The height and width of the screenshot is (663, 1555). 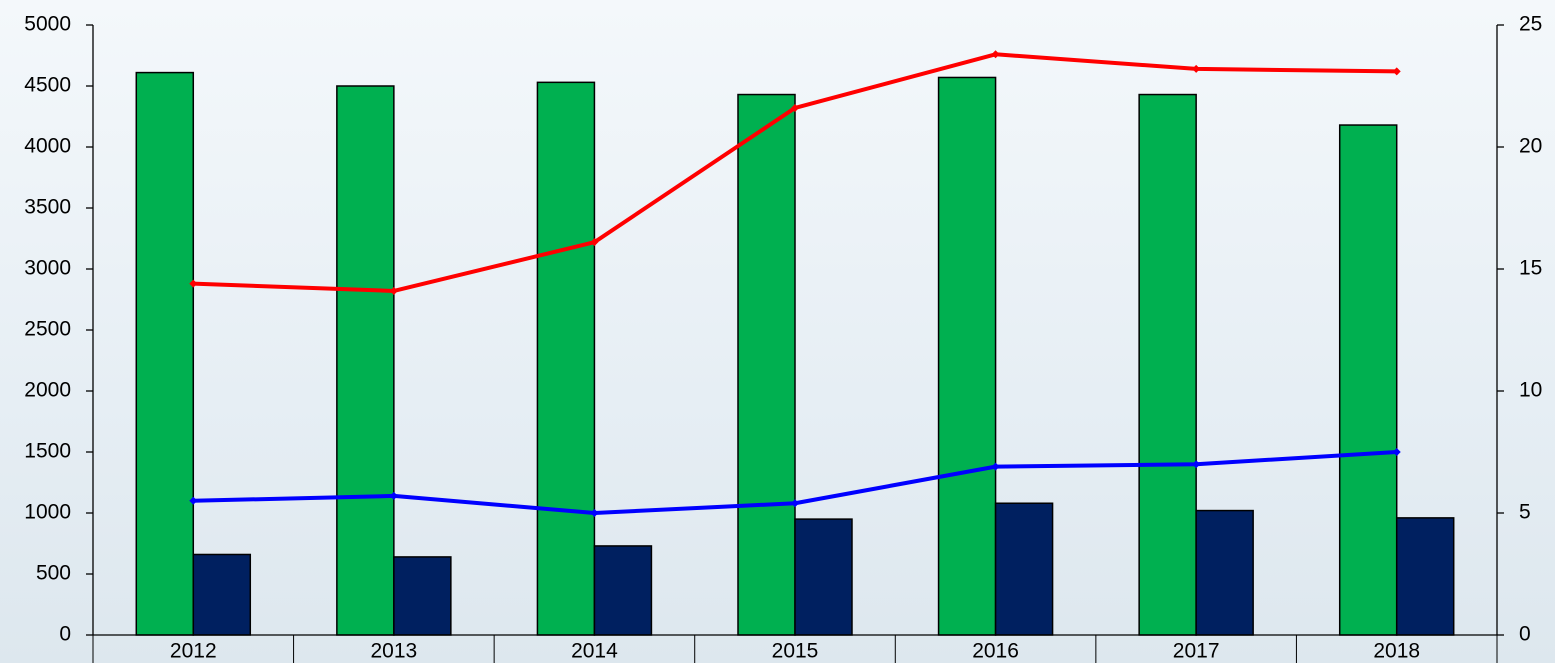 I want to click on y-tick-label: 500, so click(x=53, y=573).